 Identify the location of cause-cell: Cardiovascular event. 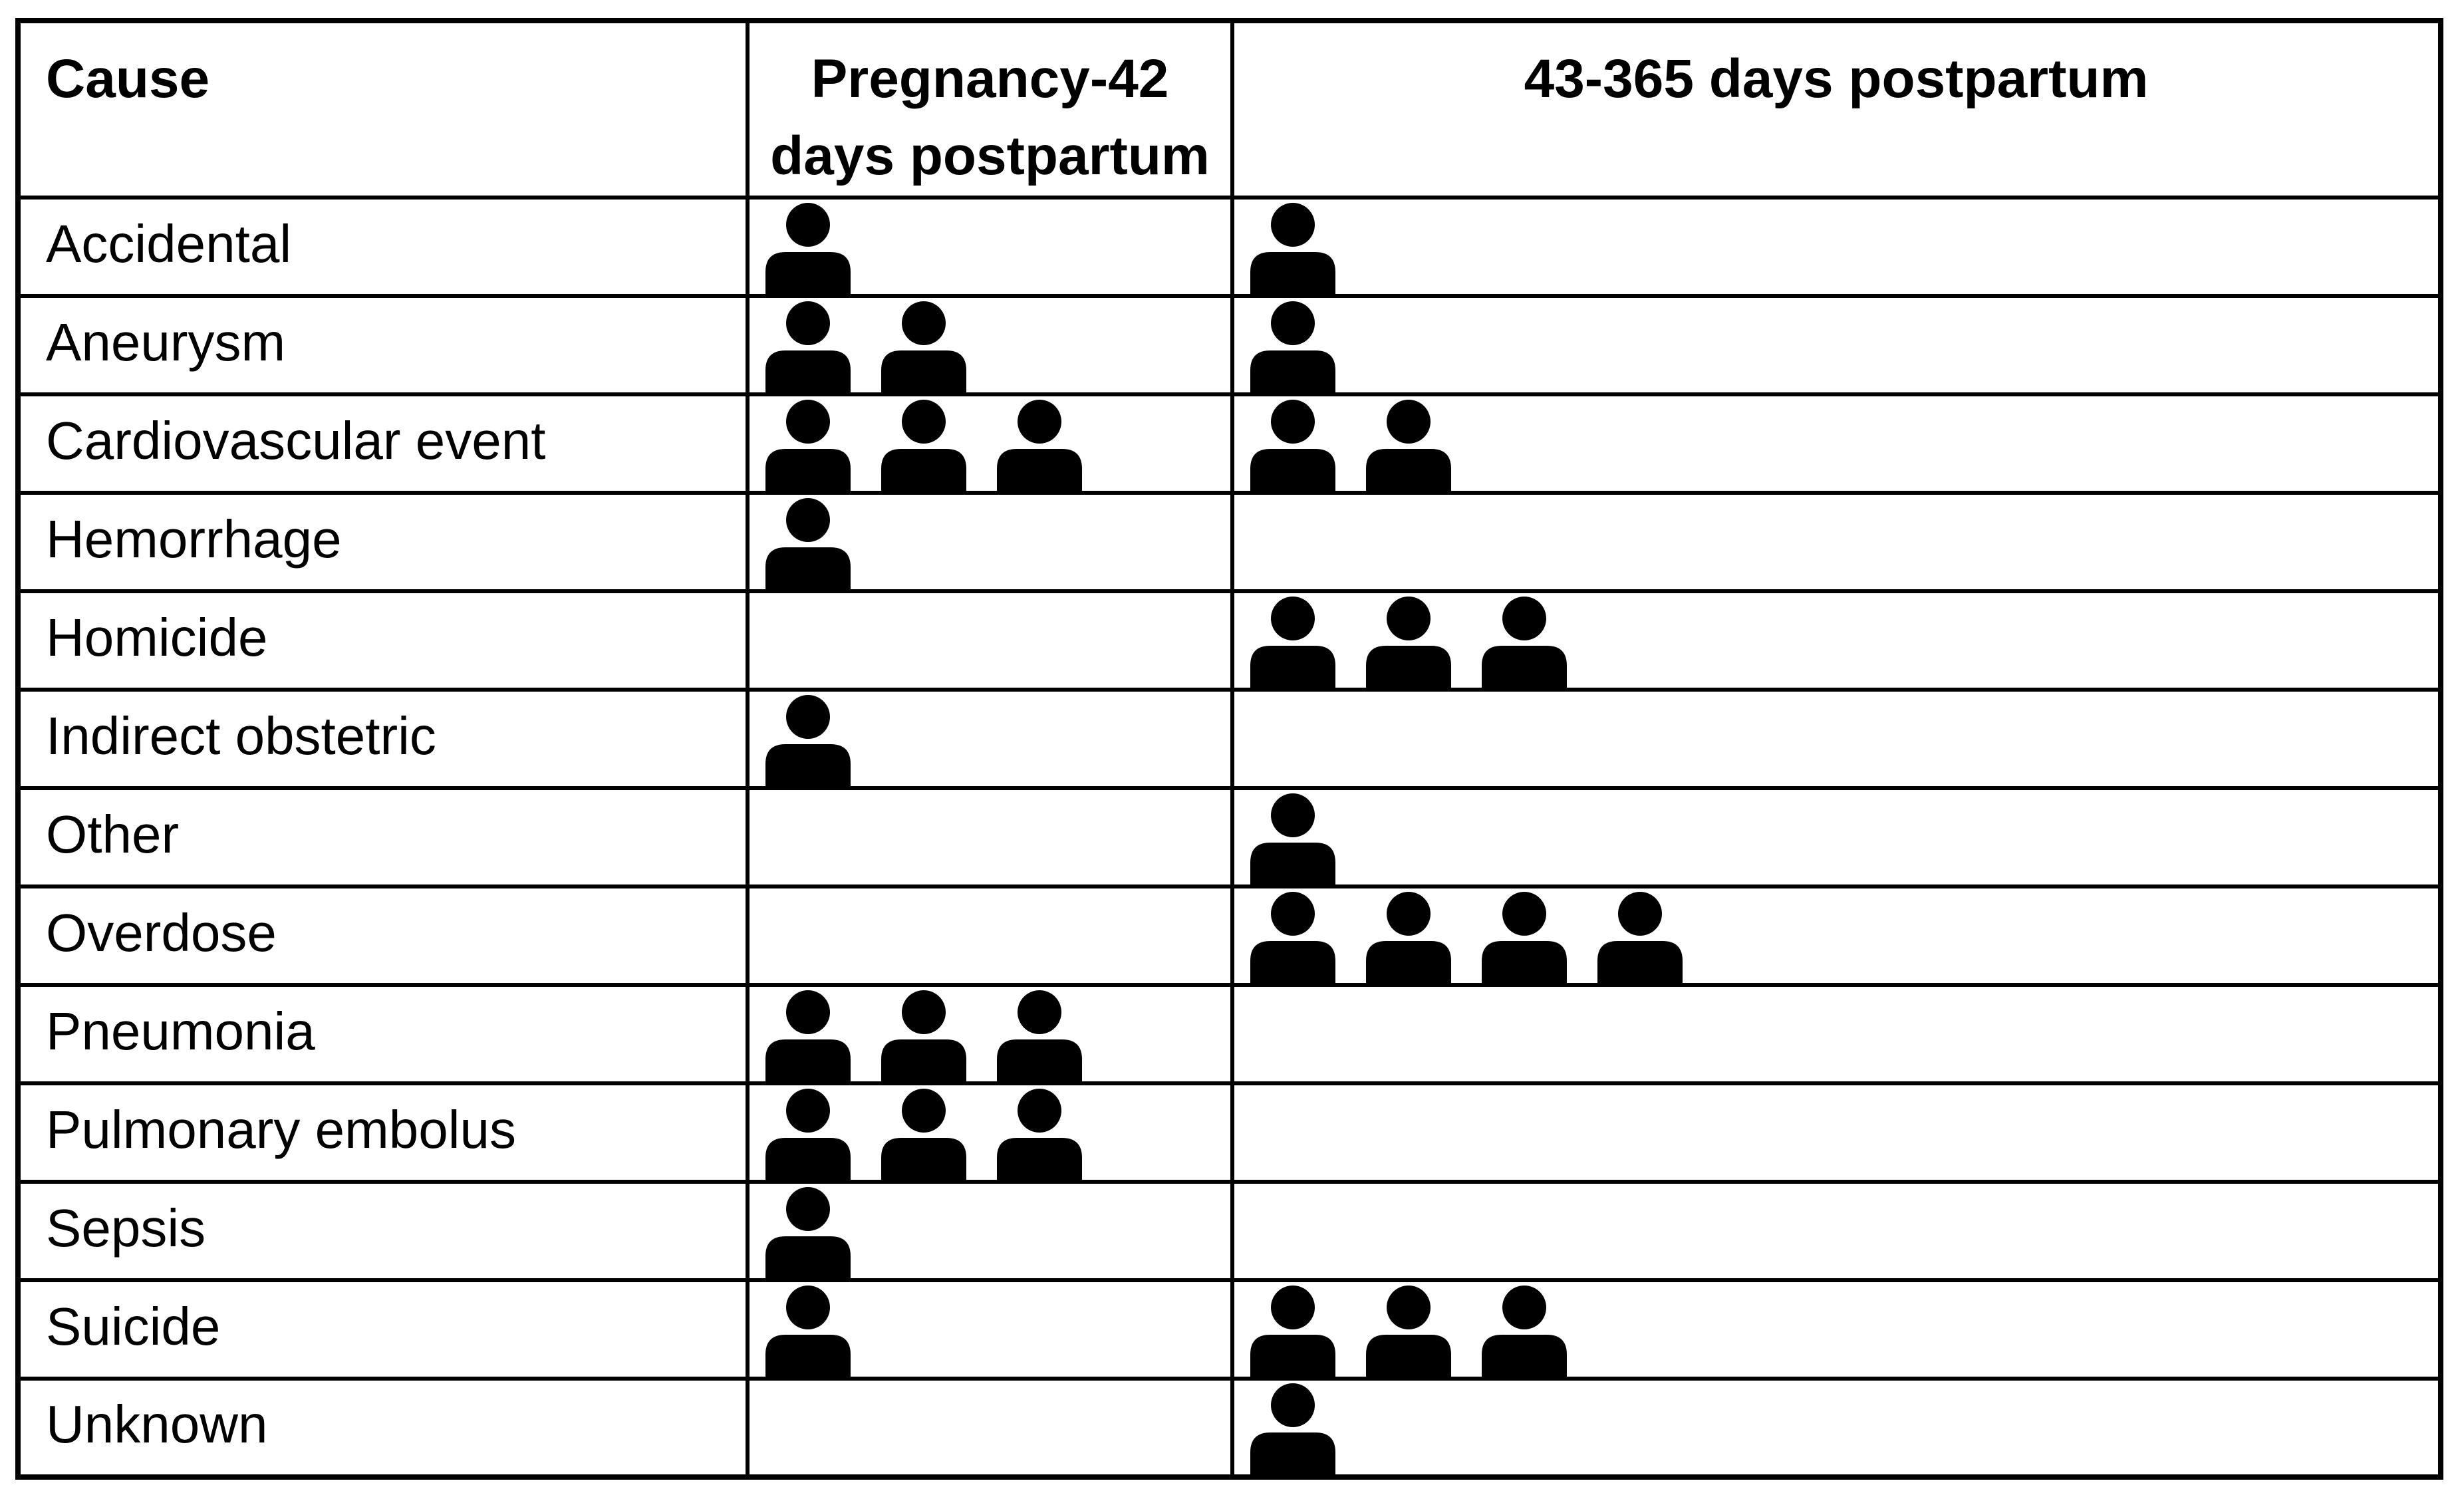
(383, 444).